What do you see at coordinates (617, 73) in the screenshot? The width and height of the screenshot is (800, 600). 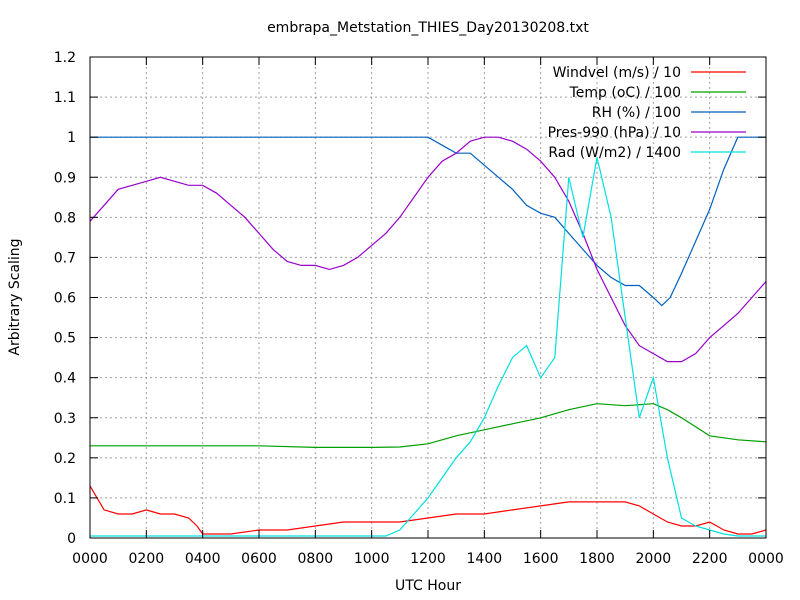 I see `legend-label: Windvel (m/s) / 10` at bounding box center [617, 73].